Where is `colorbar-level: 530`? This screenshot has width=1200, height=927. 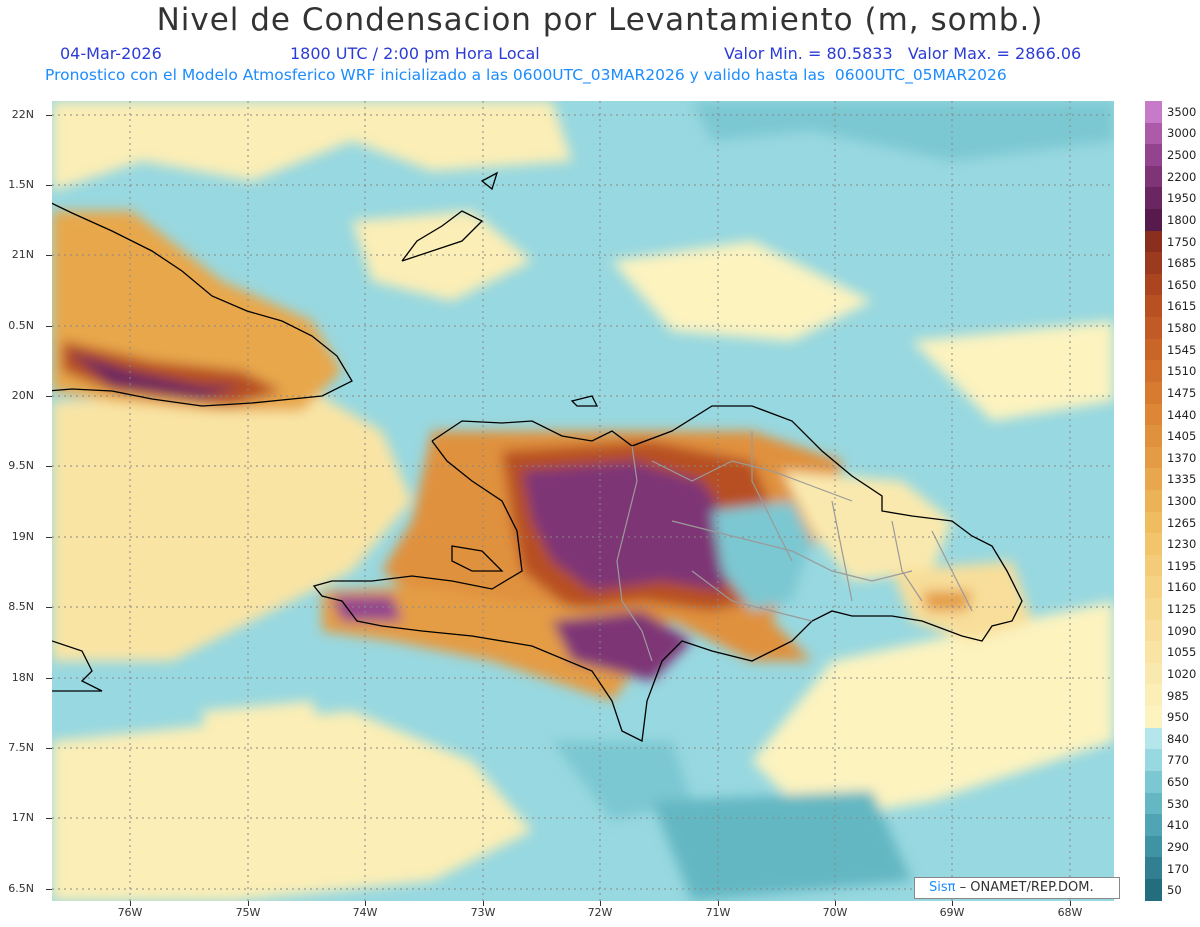 colorbar-level: 530 is located at coordinates (1178, 803).